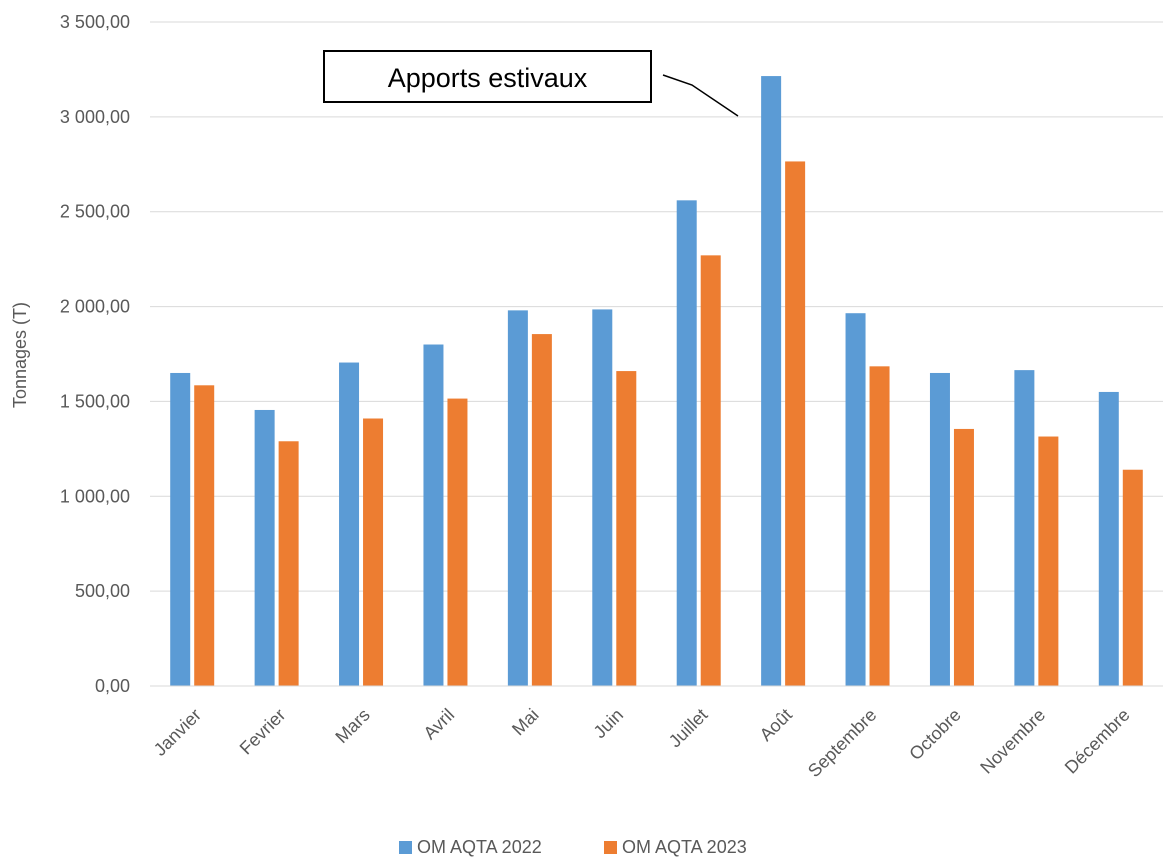 Image resolution: width=1165 pixels, height=857 pixels. I want to click on bar-2023-juillet, so click(710, 470).